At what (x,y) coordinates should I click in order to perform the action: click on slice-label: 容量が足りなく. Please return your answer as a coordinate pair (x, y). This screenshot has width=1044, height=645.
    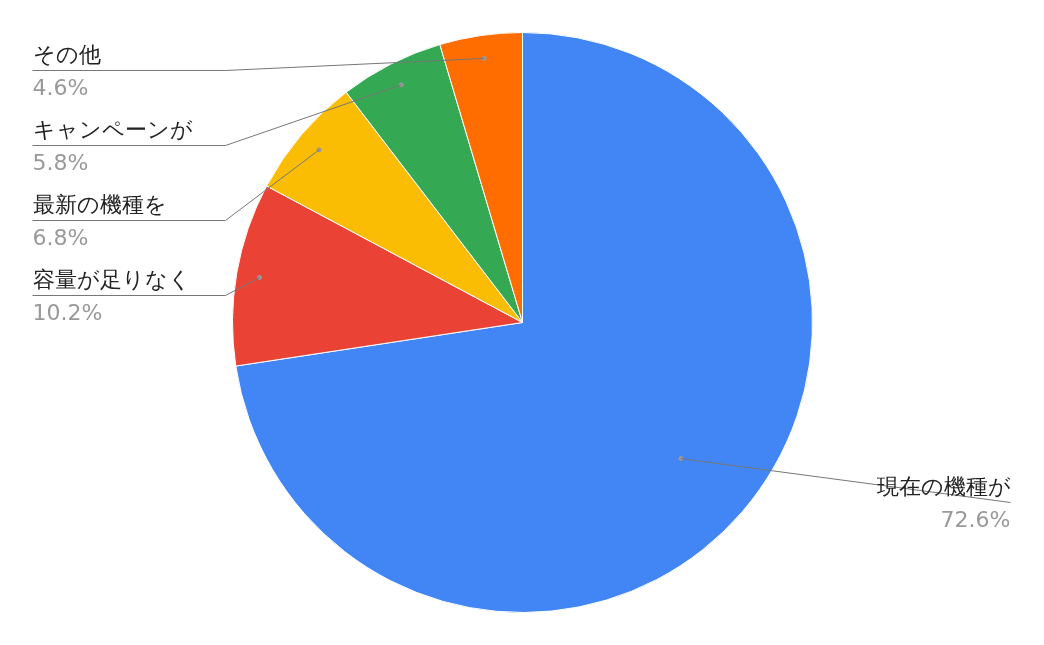
    Looking at the image, I should click on (111, 279).